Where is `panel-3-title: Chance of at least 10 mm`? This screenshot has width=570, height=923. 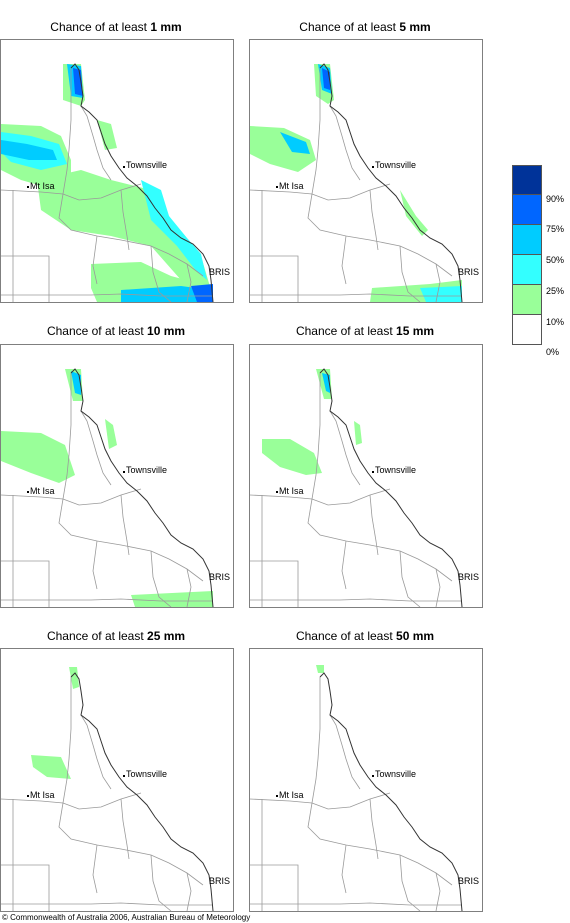
panel-3-title: Chance of at least 10 mm is located at coordinates (116, 331).